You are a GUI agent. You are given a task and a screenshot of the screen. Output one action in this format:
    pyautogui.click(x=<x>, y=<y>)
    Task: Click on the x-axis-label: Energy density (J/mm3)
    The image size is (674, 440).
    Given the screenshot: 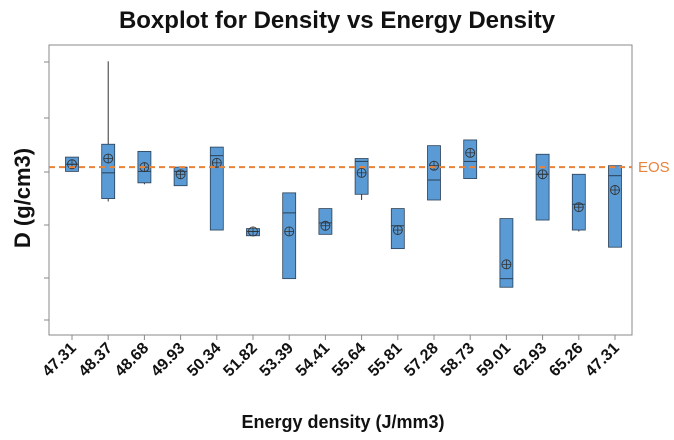 What is the action you would take?
    pyautogui.click(x=342, y=422)
    